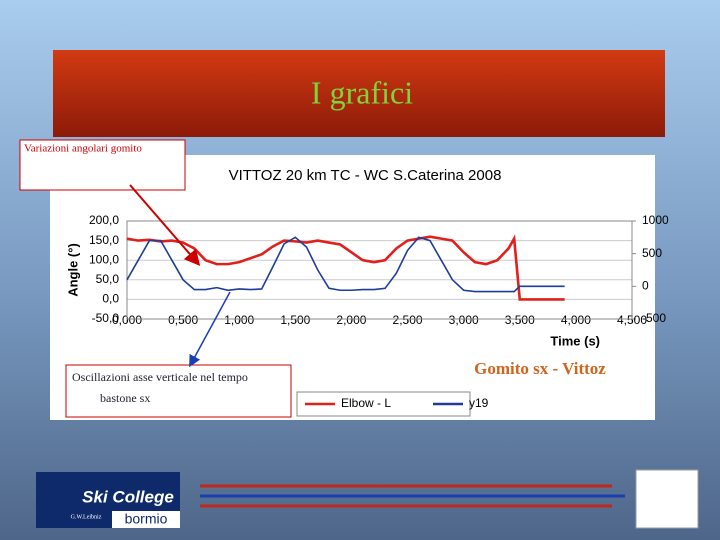 Image resolution: width=720 pixels, height=540 pixels. What do you see at coordinates (104, 259) in the screenshot?
I see `y-tick-label: 100,0` at bounding box center [104, 259].